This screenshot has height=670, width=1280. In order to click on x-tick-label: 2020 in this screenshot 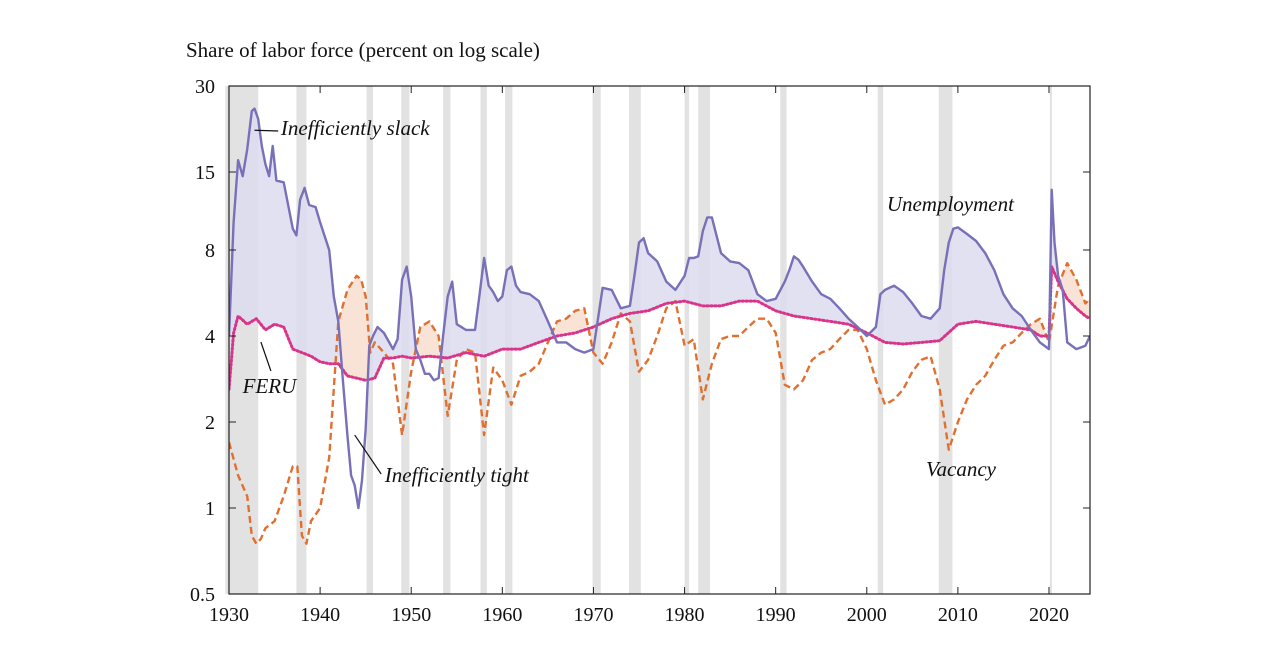, I will do `click(1049, 615)`.